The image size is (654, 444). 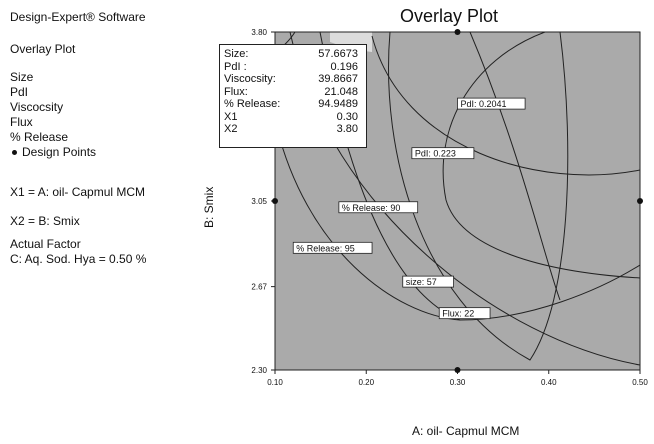 I want to click on flag-row-release: % Release: 94.9489, so click(x=291, y=104).